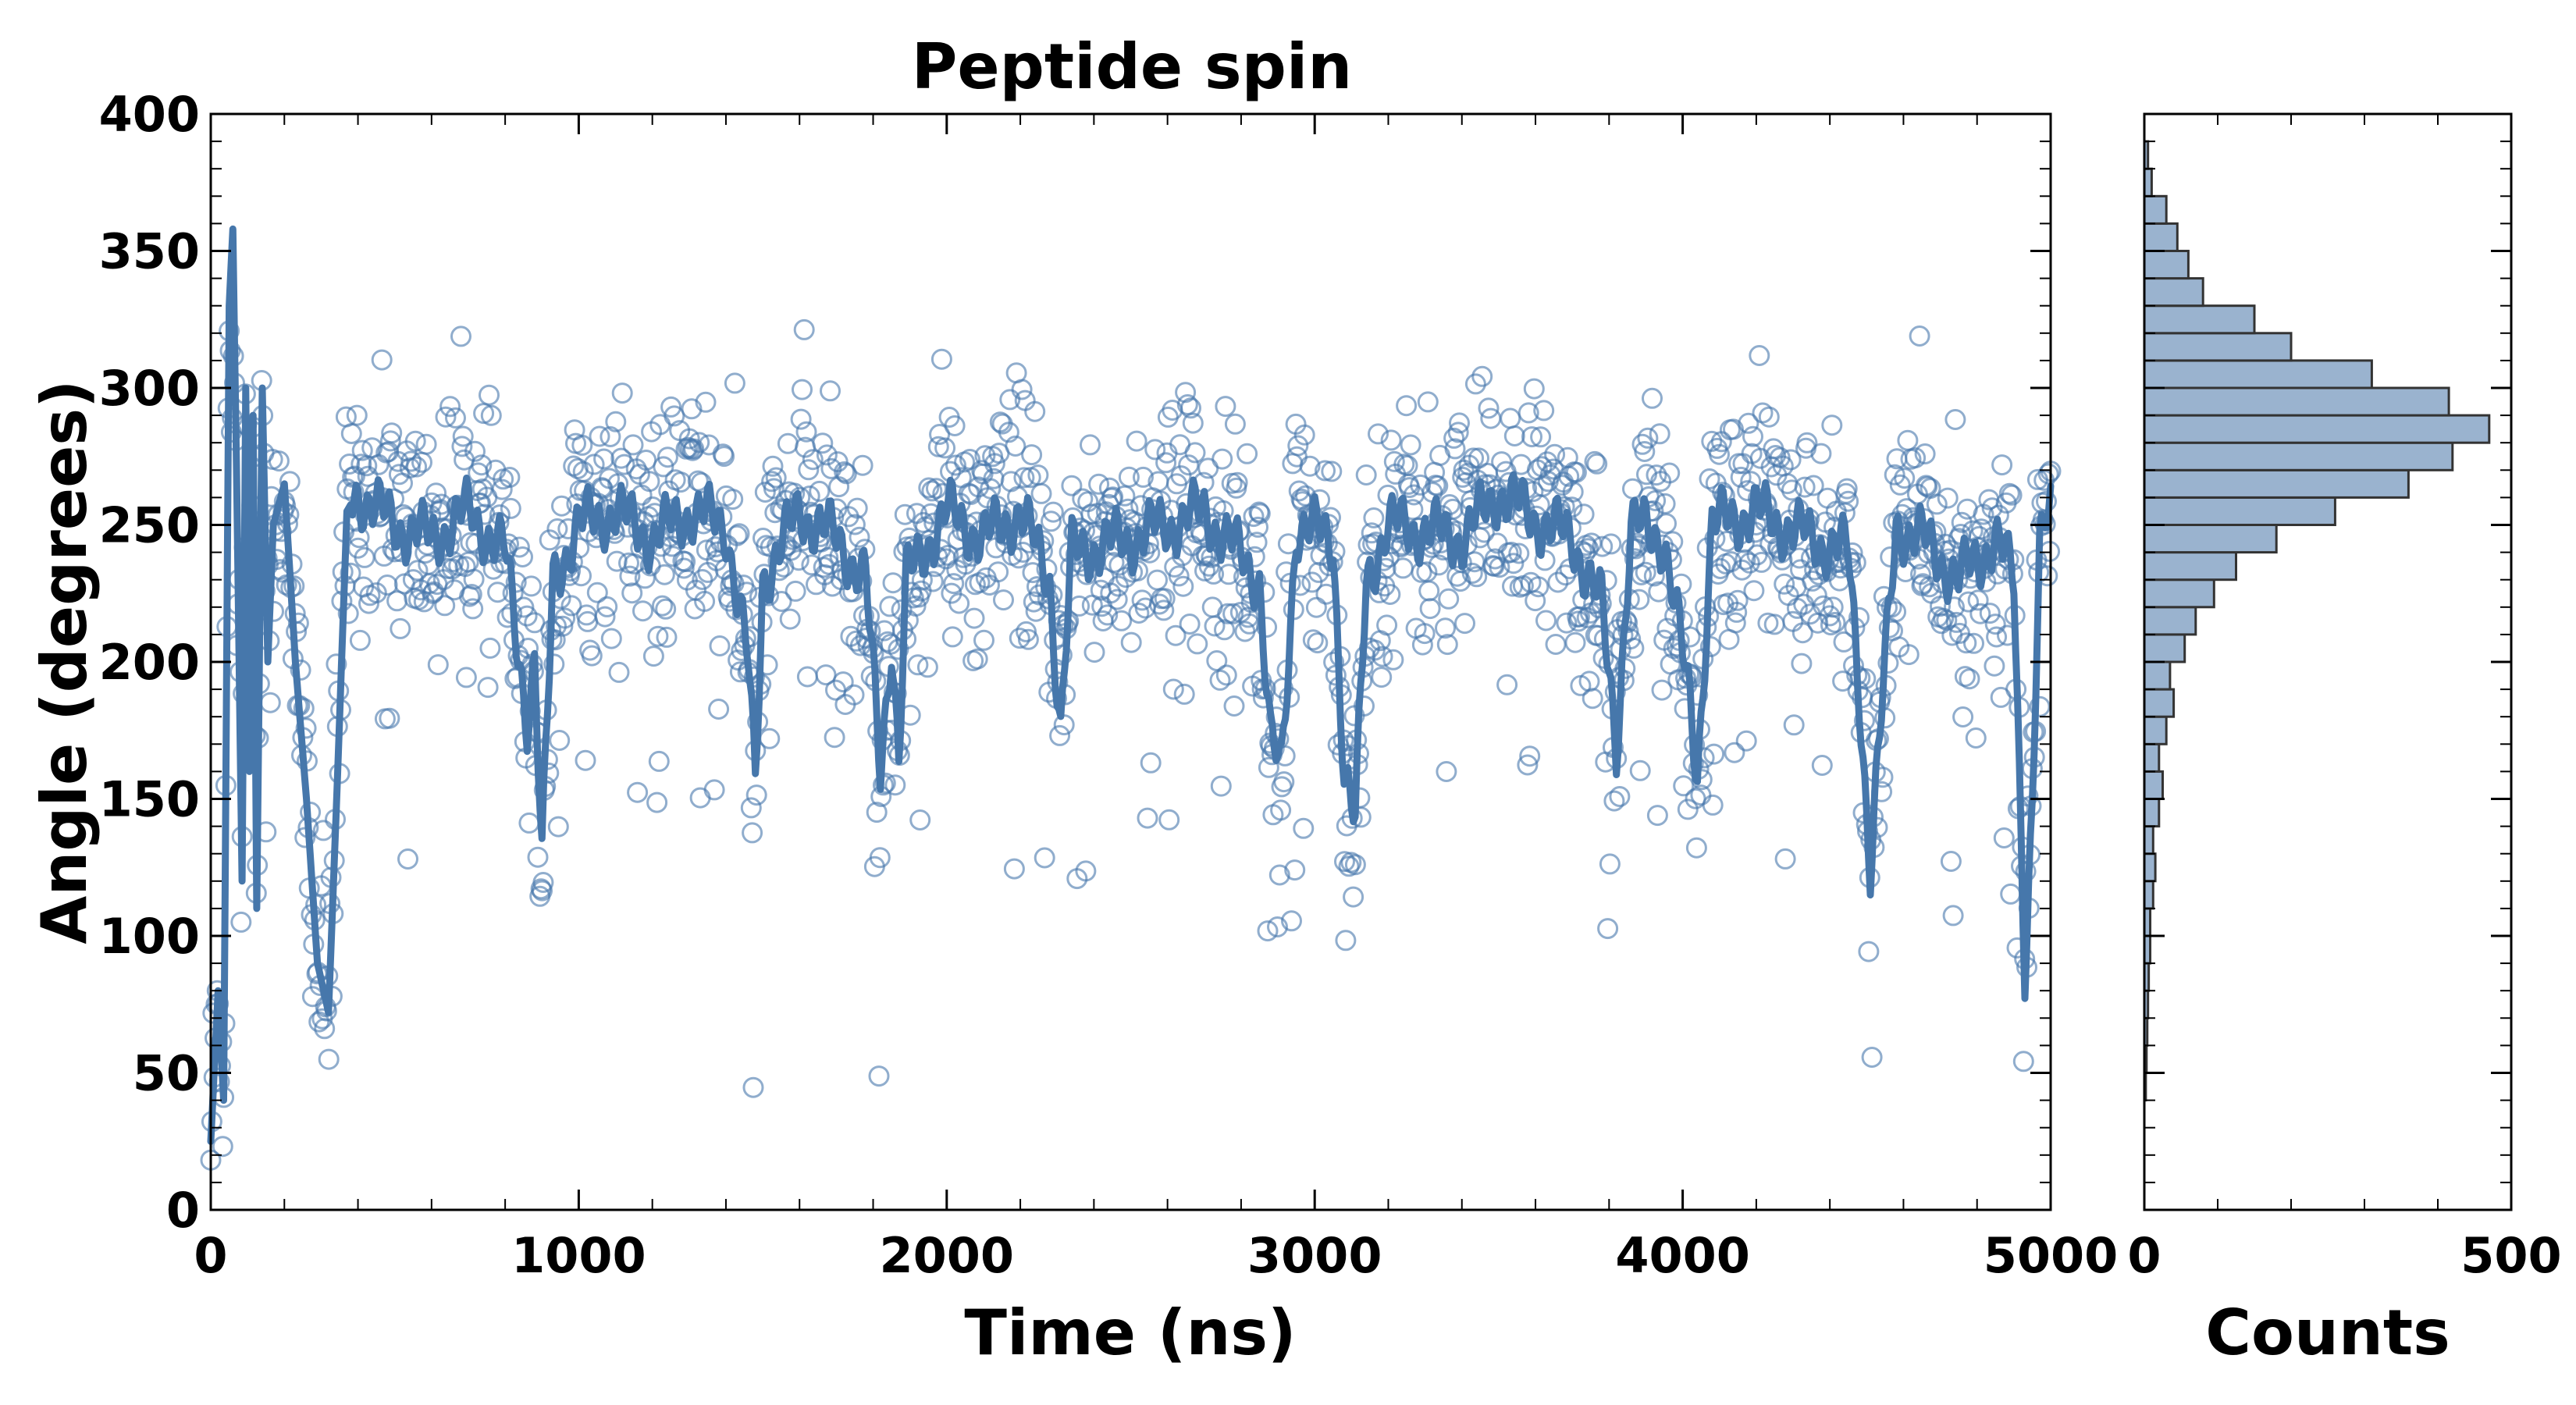  What do you see at coordinates (1132, 67) in the screenshot?
I see `chart-title: Peptide spin` at bounding box center [1132, 67].